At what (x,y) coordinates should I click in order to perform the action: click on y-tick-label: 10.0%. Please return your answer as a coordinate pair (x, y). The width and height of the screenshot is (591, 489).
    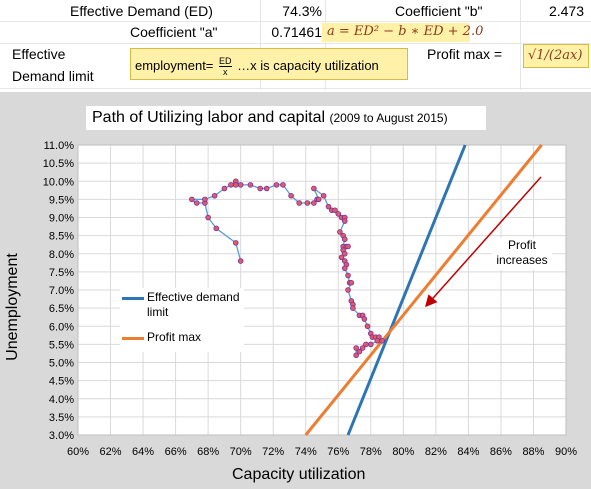
    Looking at the image, I should click on (58, 182).